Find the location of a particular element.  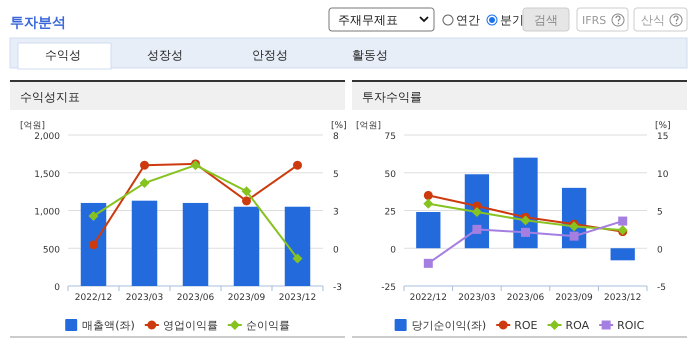

y2-tick-label: 10 is located at coordinates (663, 175).